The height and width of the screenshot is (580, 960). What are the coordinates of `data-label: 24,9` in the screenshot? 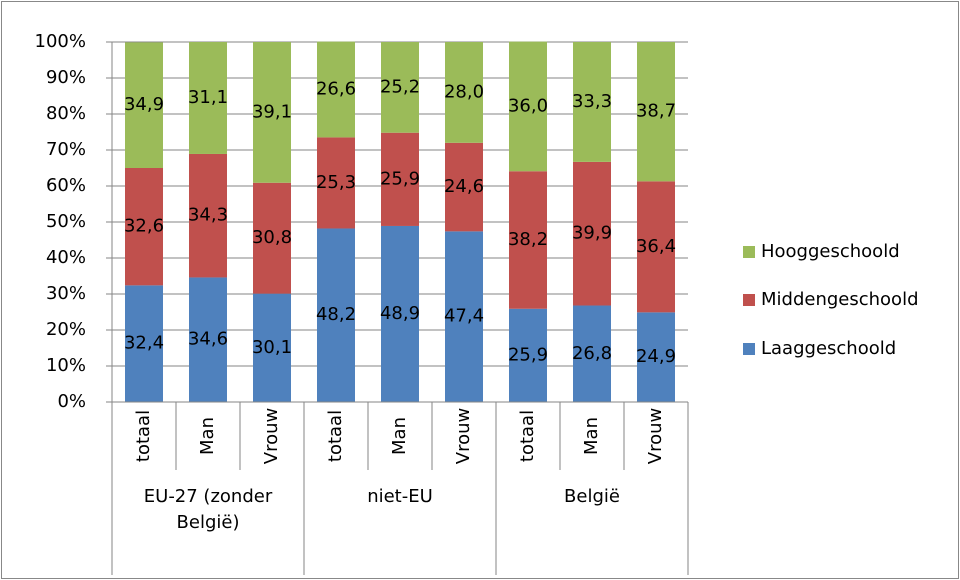 It's located at (656, 356).